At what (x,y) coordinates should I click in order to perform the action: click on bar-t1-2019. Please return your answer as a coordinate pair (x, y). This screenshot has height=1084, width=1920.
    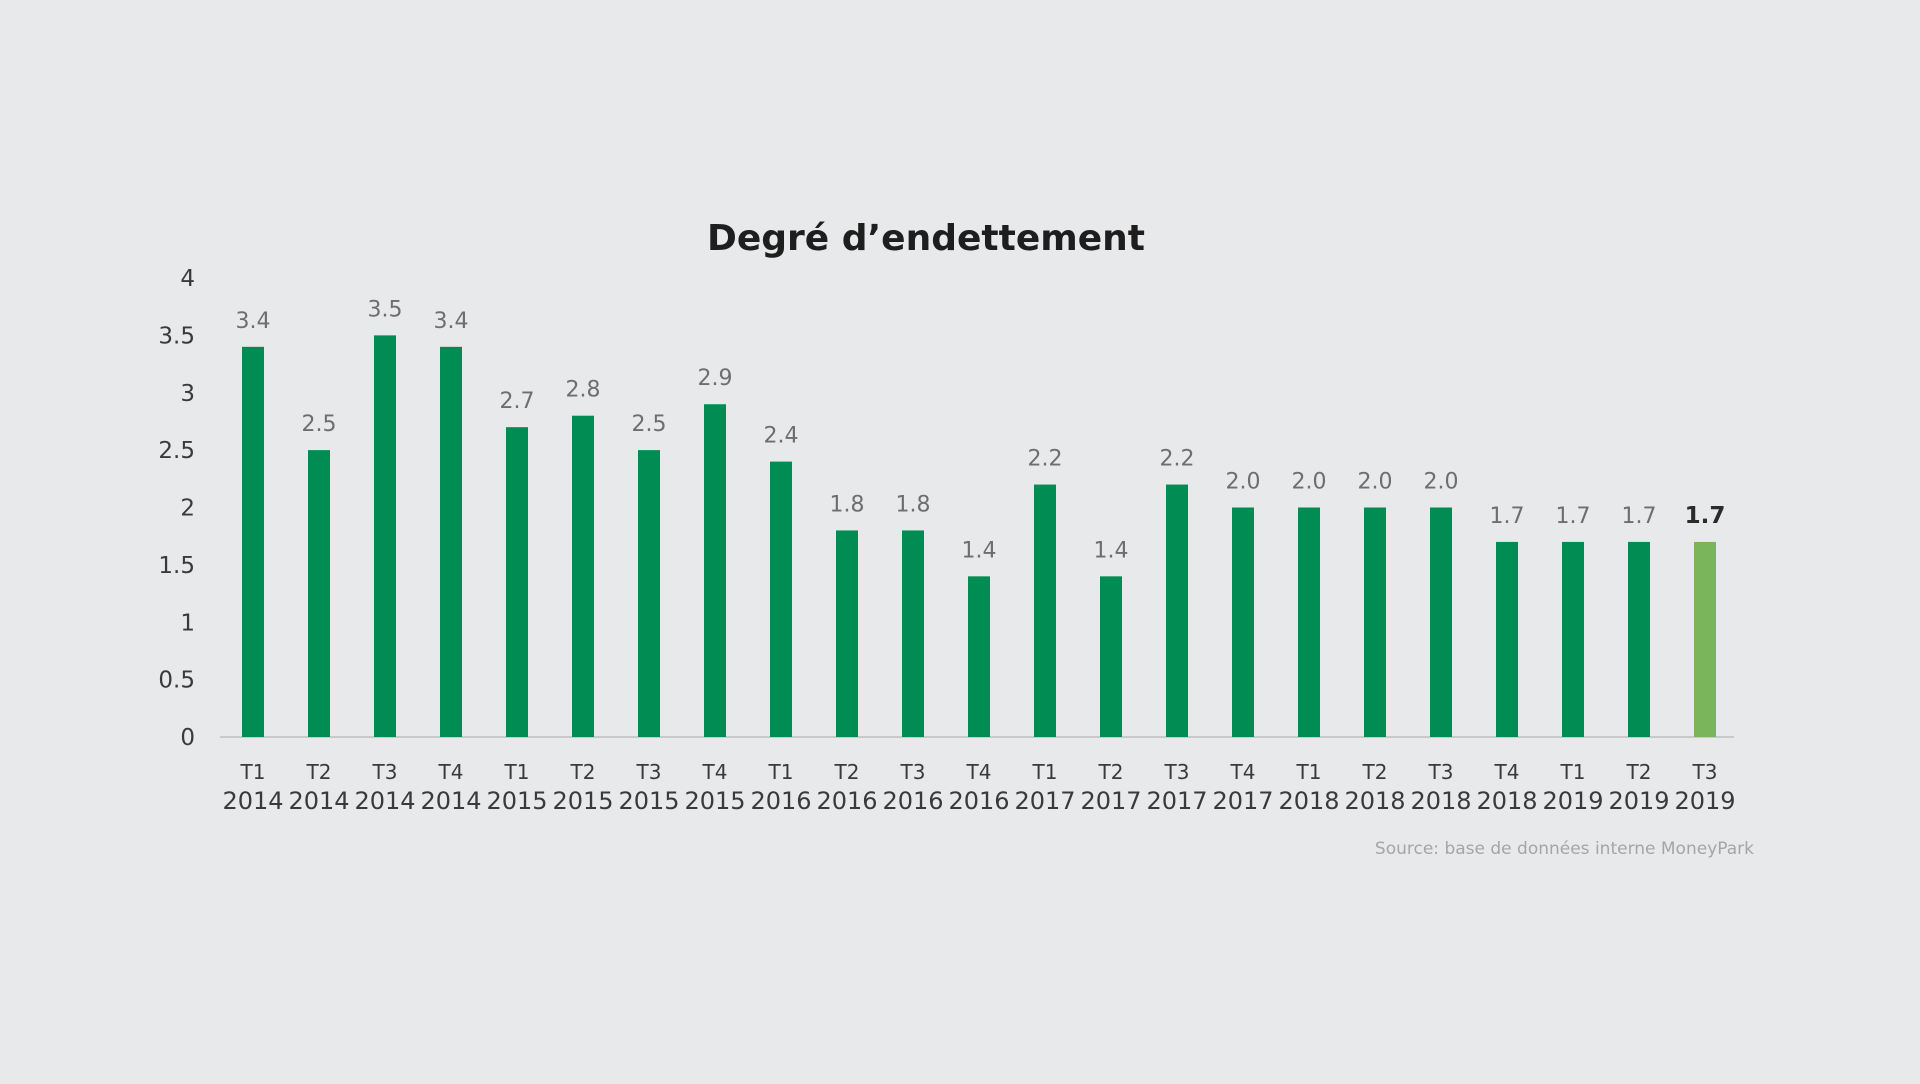
    Looking at the image, I should click on (1573, 639).